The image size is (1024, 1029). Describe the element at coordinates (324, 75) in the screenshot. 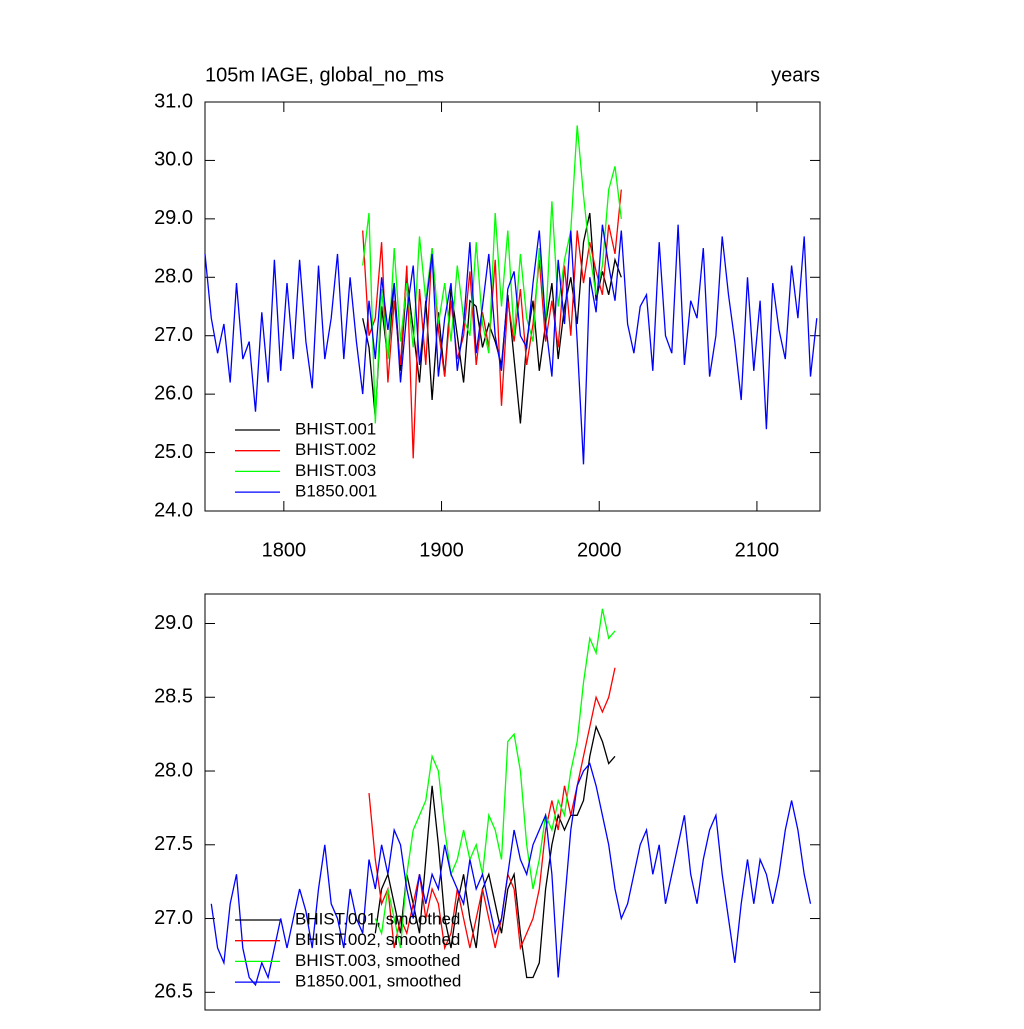

I see `chart-title: 105m IAGE, global_no_ms` at that location.